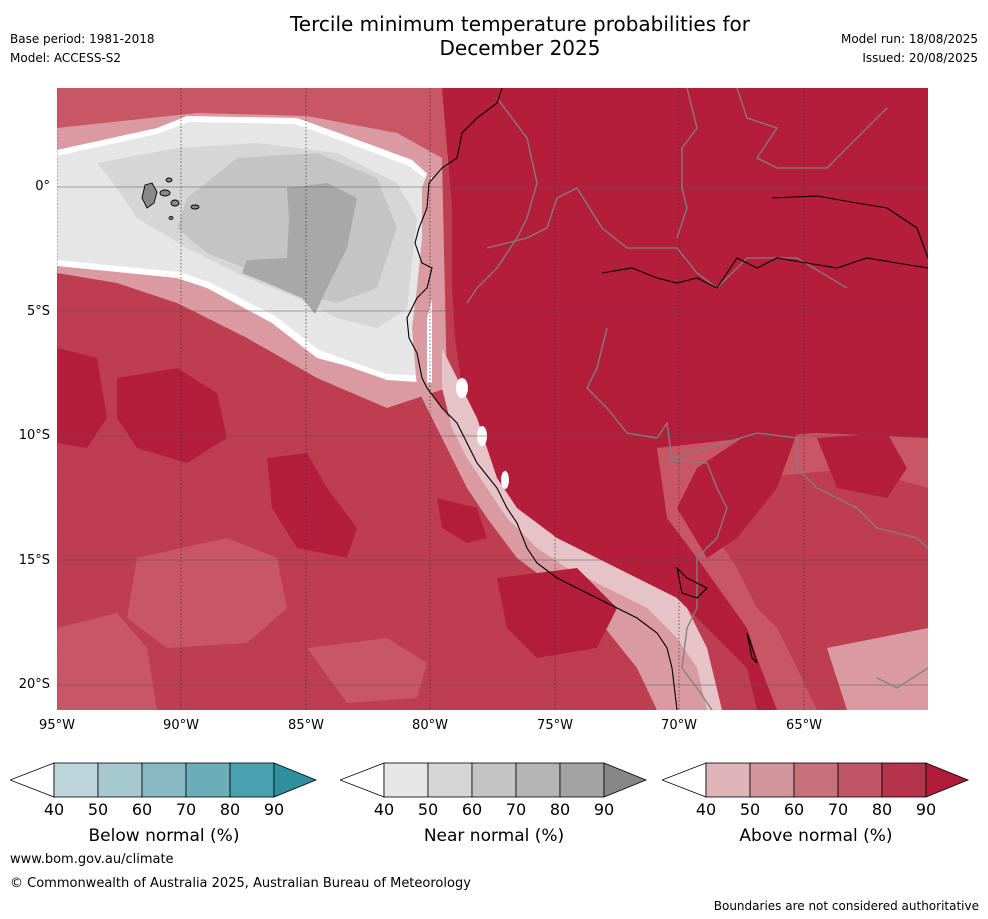 This screenshot has width=988, height=919. What do you see at coordinates (804, 725) in the screenshot?
I see `lon-label-65w: 65°W` at bounding box center [804, 725].